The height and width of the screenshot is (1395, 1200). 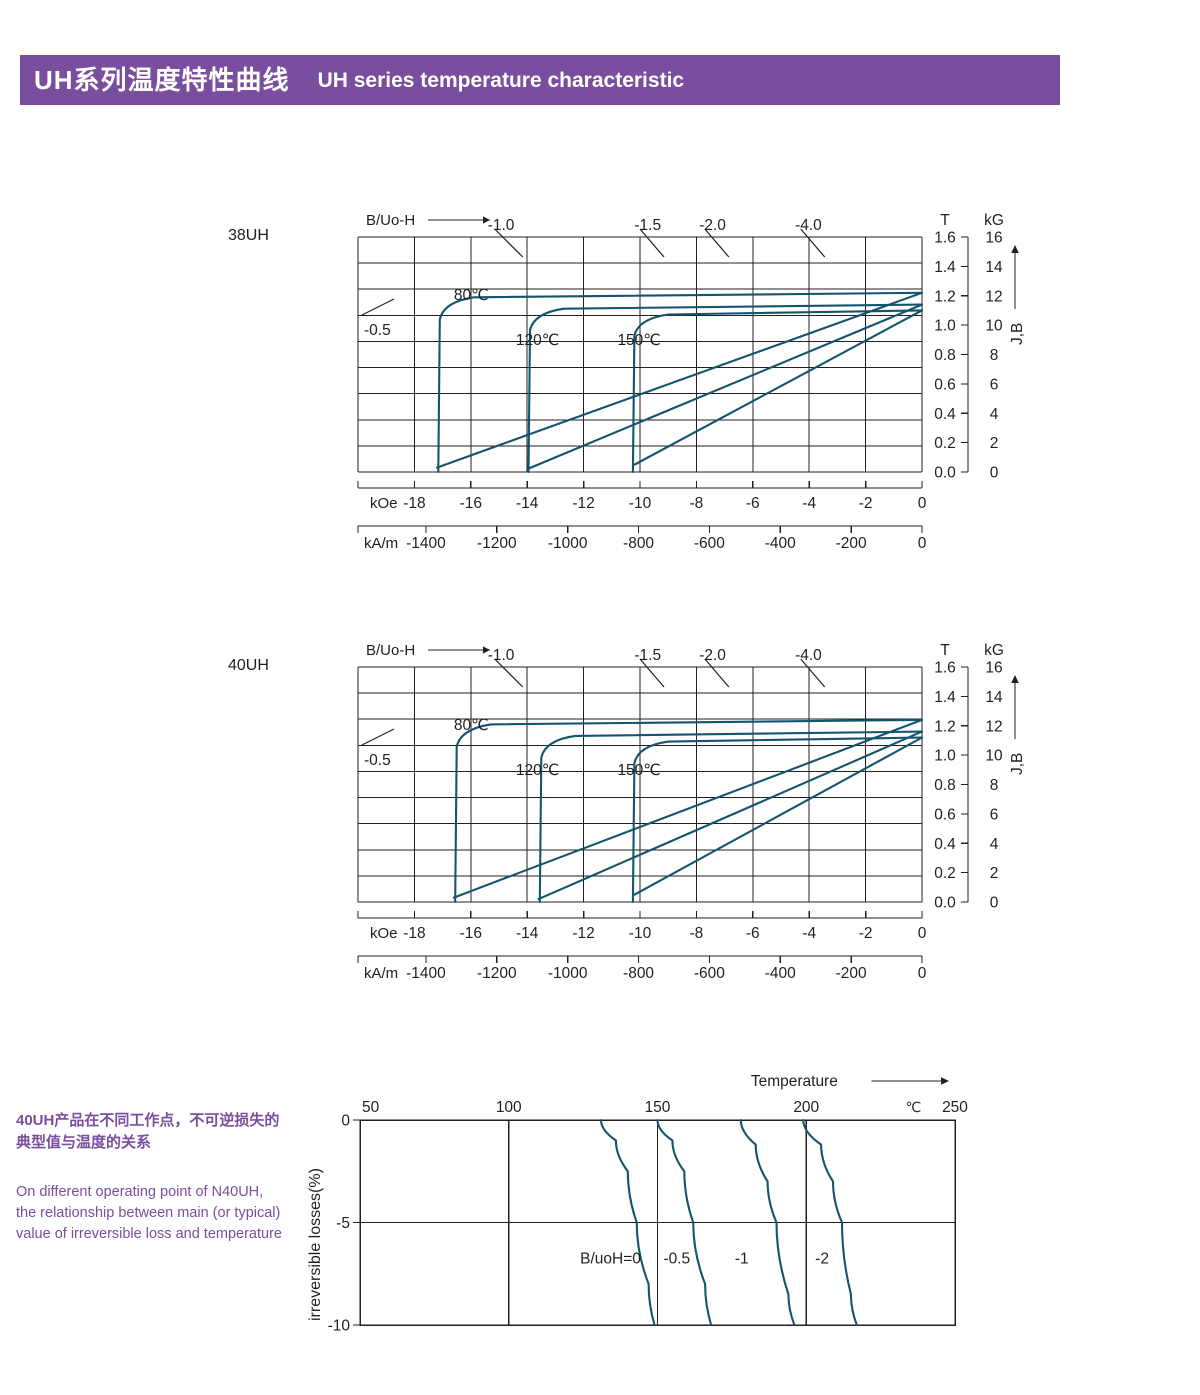 What do you see at coordinates (994, 844) in the screenshot?
I see `y-tick-kG: 4` at bounding box center [994, 844].